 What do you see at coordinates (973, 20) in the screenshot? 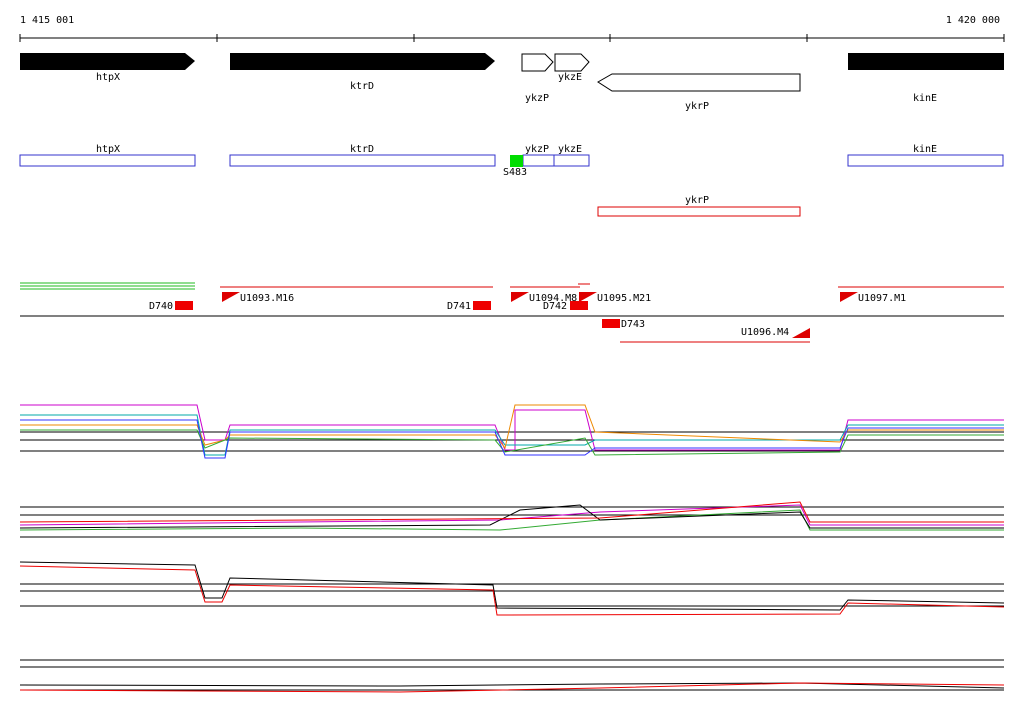
I see `ruler-end: 1 420 000` at bounding box center [973, 20].